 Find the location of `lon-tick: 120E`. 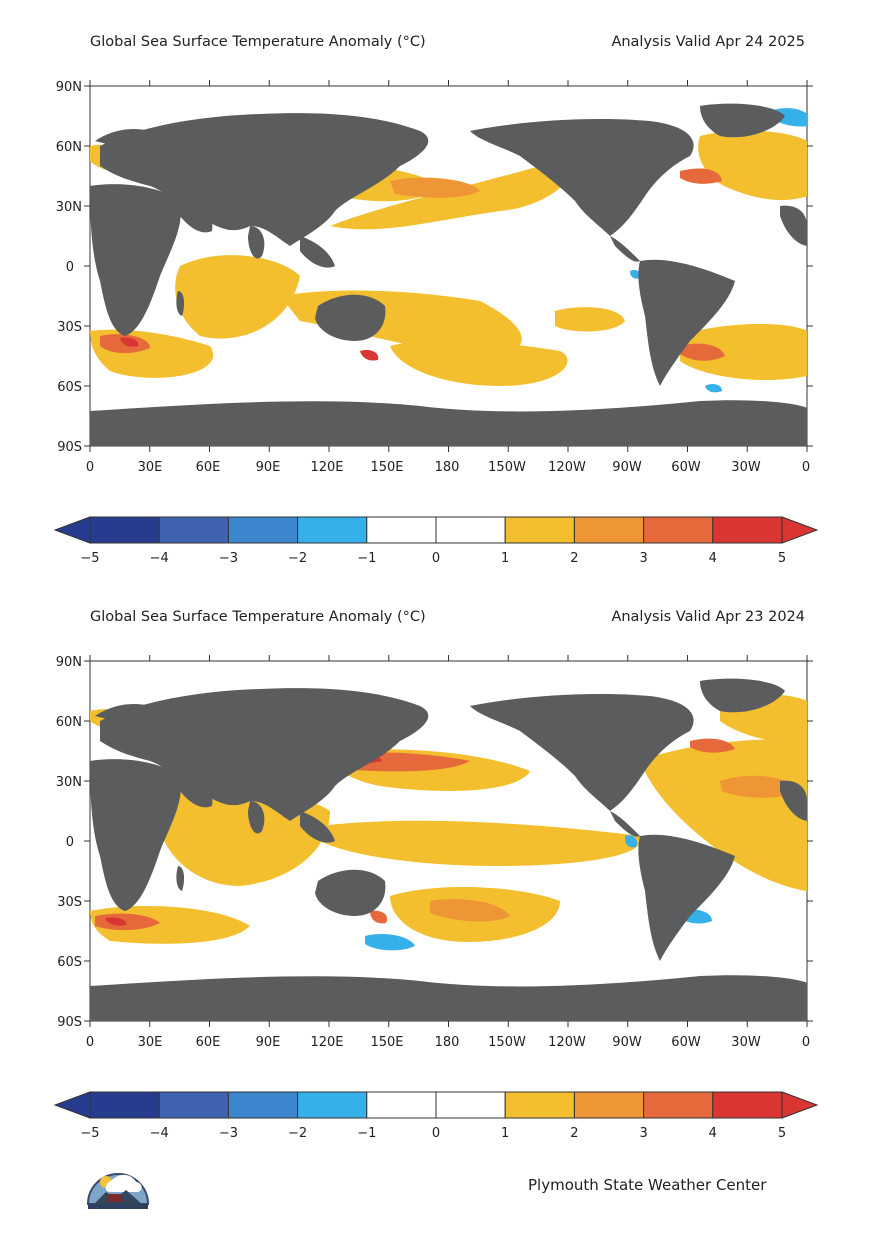

lon-tick: 120E is located at coordinates (326, 467).